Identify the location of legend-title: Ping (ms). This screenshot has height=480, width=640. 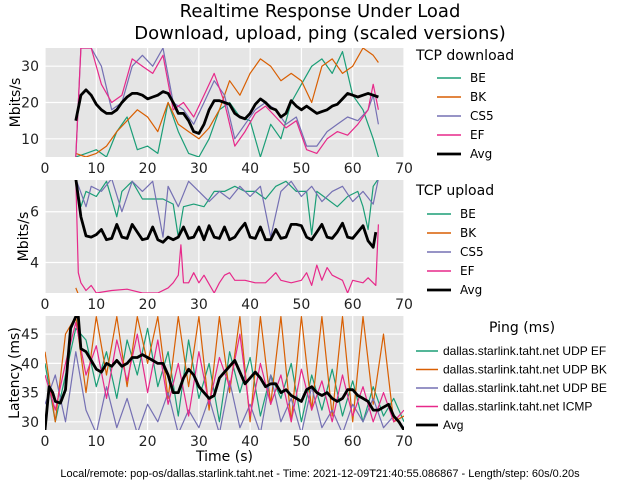
(522, 328).